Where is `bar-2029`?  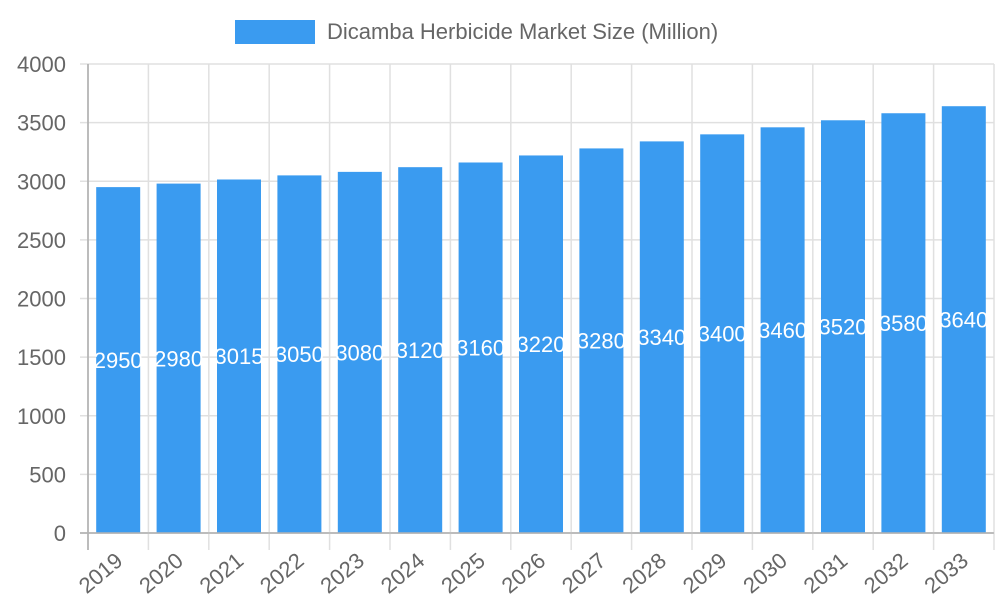
bar-2029 is located at coordinates (722, 333).